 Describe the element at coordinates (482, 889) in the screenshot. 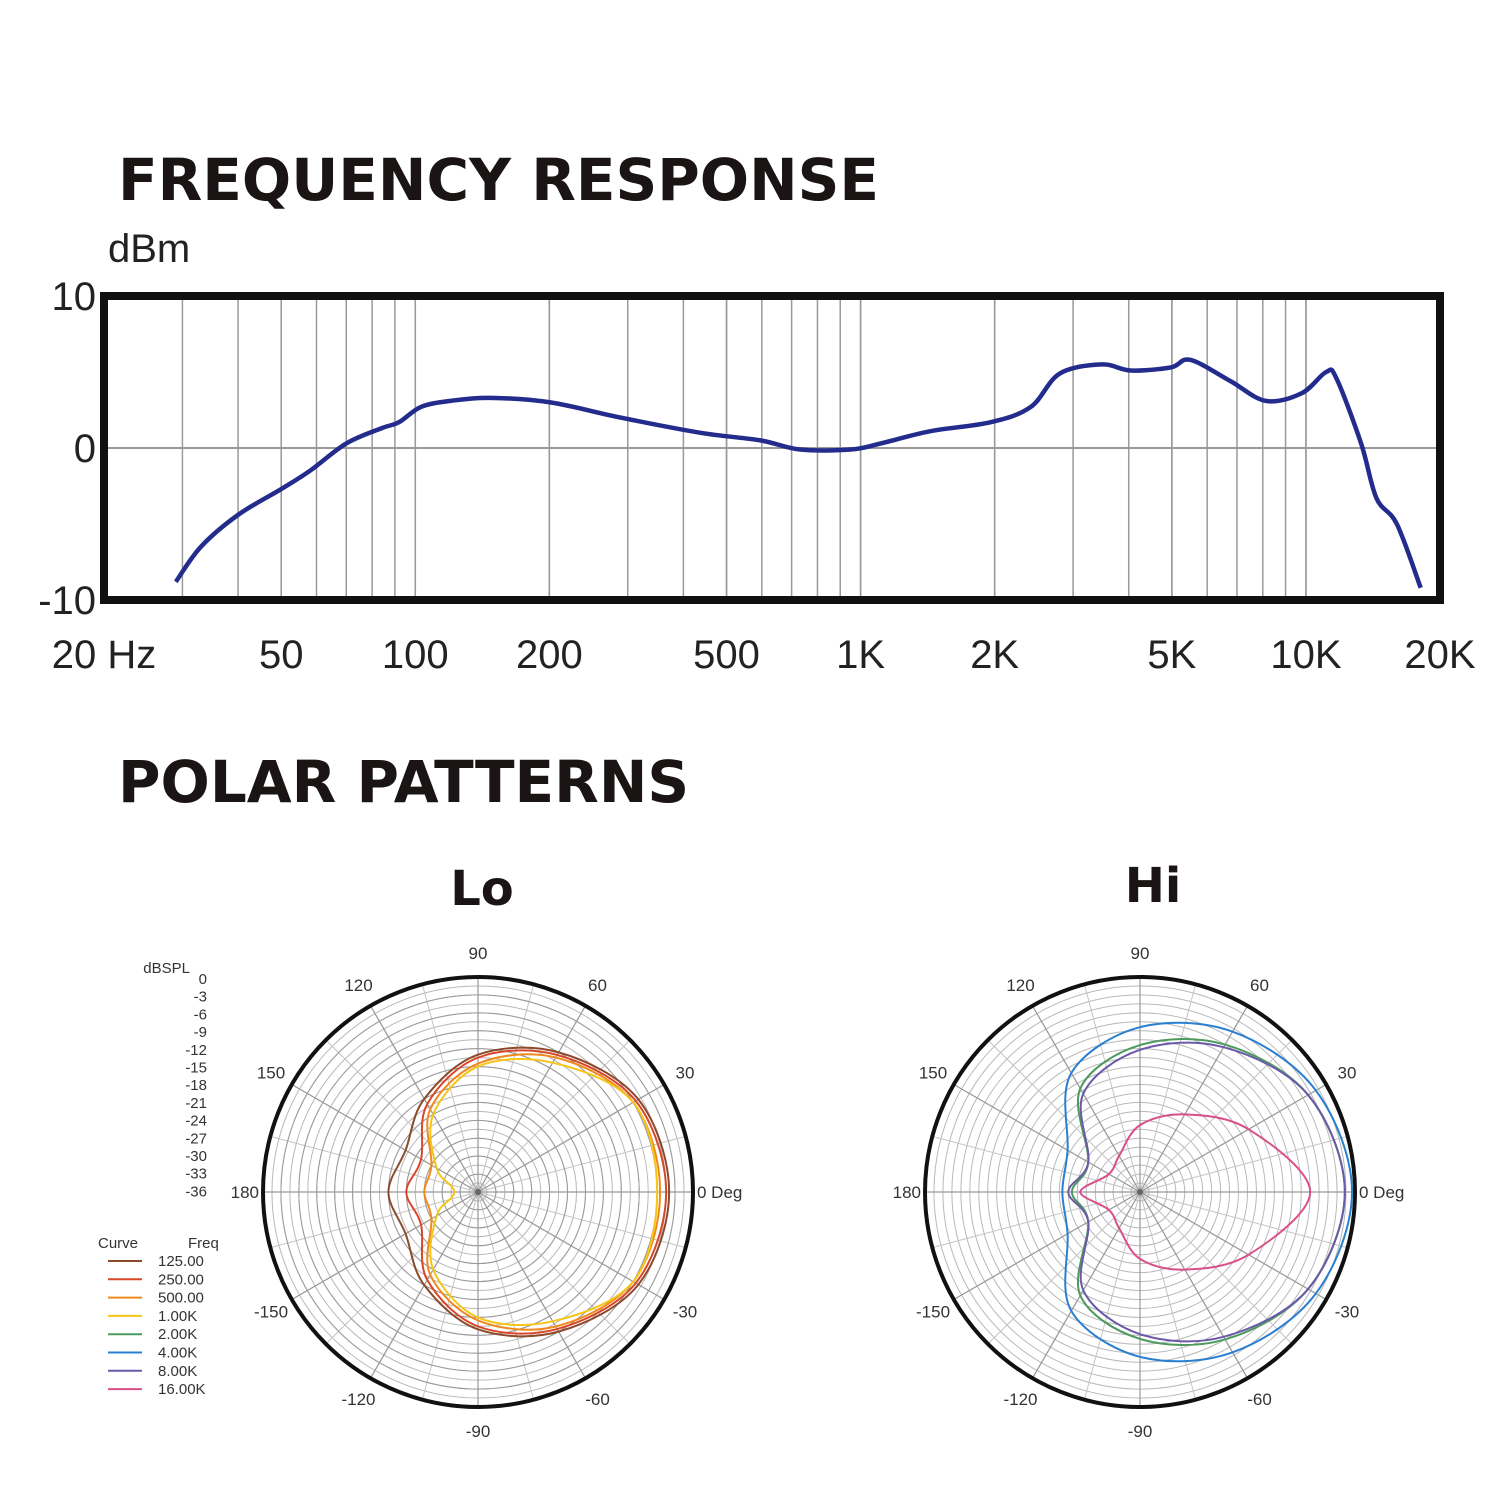

I see `chart-title: Lo` at that location.